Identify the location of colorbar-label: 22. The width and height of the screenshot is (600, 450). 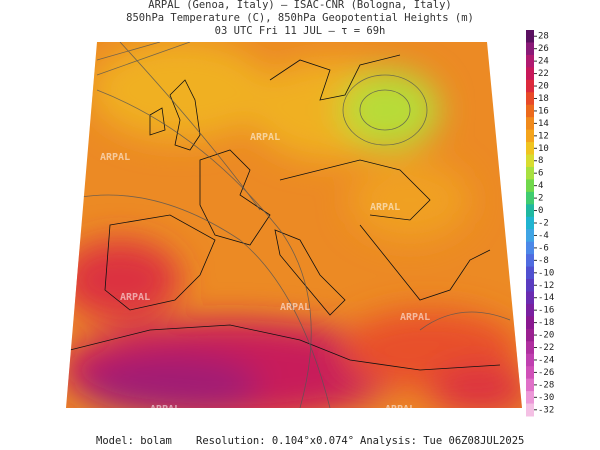
(543, 74).